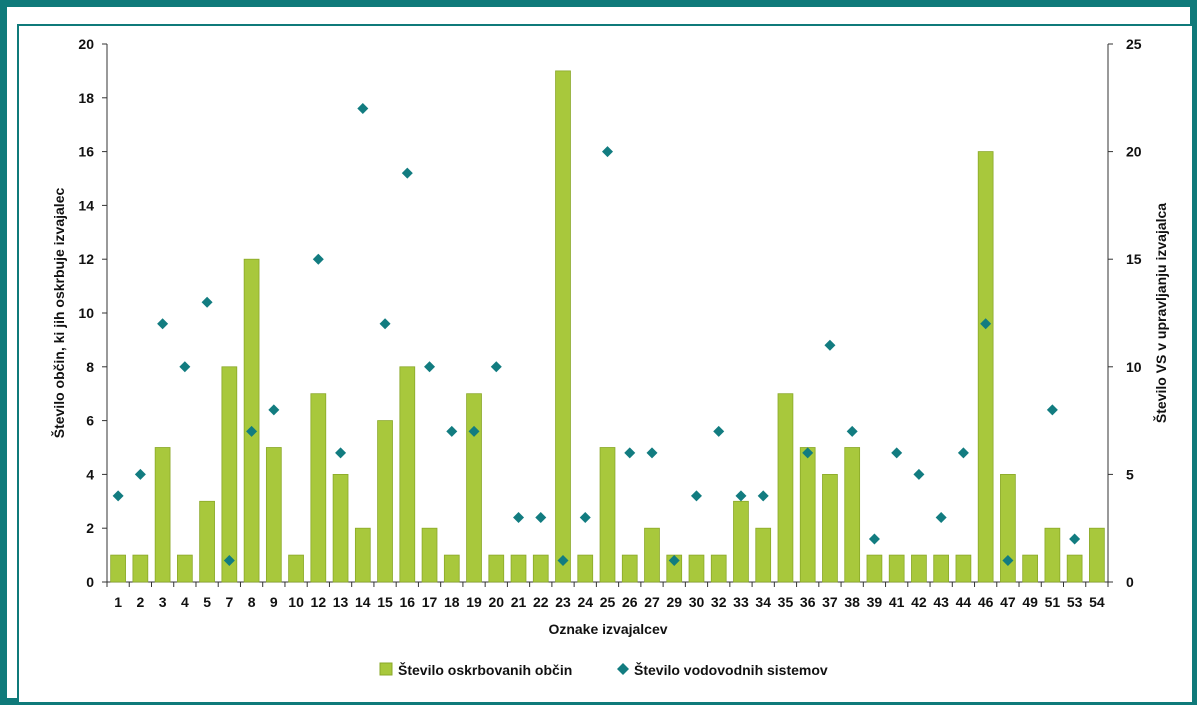  Describe the element at coordinates (986, 602) in the screenshot. I see `x-tick-label: 46` at that location.